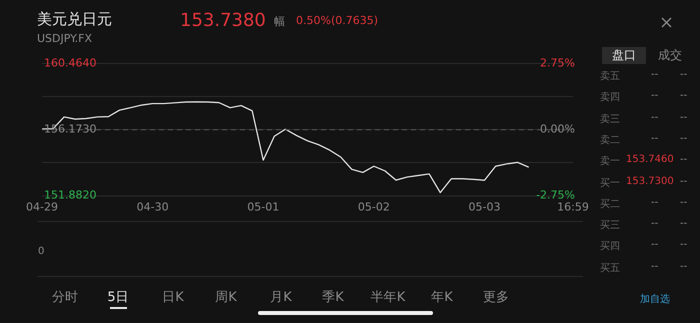 This screenshot has width=700, height=323. What do you see at coordinates (555, 195) in the screenshot?
I see `y2-tick-label: -2.75%` at bounding box center [555, 195].